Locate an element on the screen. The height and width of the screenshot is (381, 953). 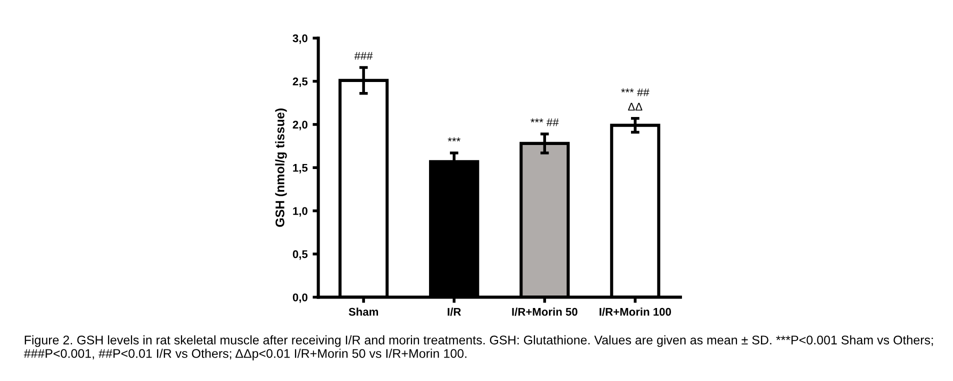
y-tick-label: 2,5 is located at coordinates (300, 83).